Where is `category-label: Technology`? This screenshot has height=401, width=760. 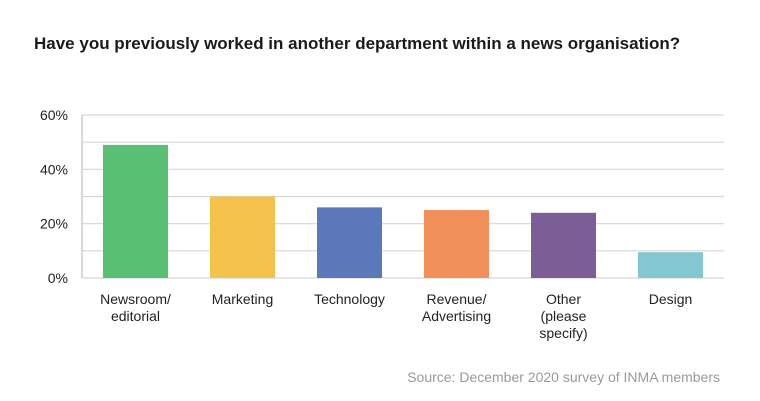
category-label: Technology is located at coordinates (349, 299).